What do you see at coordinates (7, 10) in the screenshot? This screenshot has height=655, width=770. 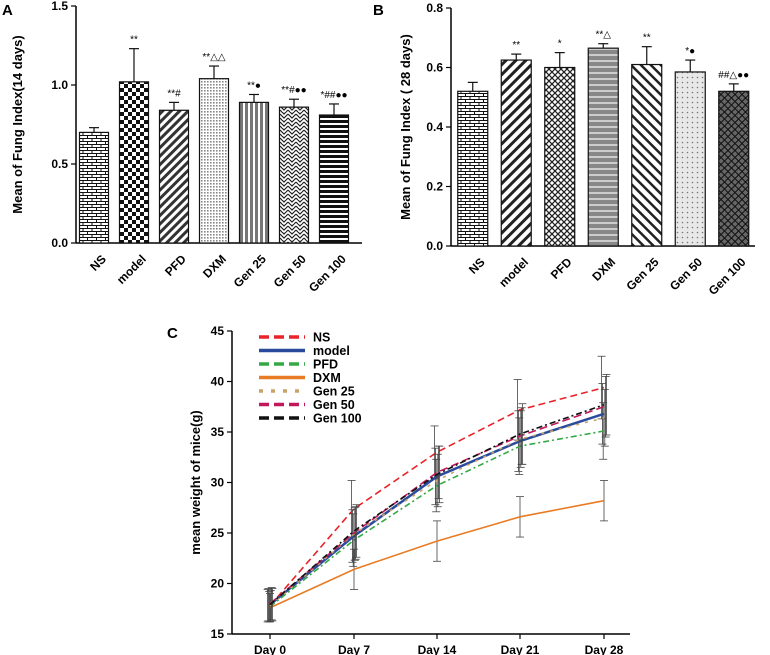 I see `panel-letter-a: A` at bounding box center [7, 10].